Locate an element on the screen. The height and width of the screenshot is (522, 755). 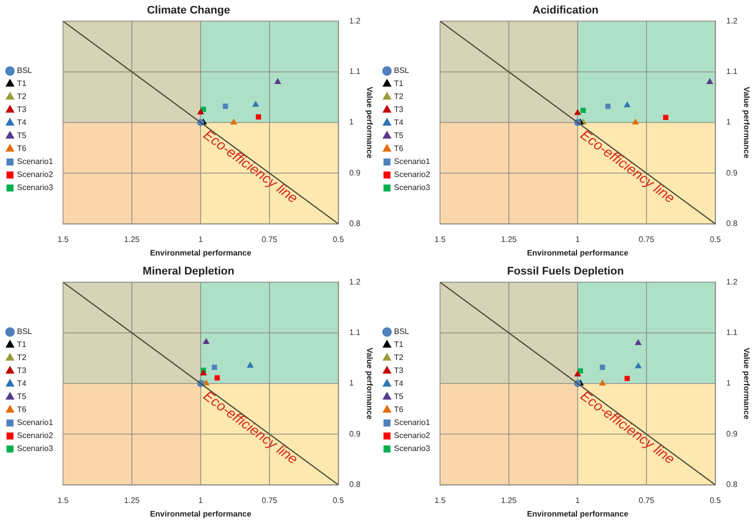
chart-title: Mineral Depletion is located at coordinates (188, 272).